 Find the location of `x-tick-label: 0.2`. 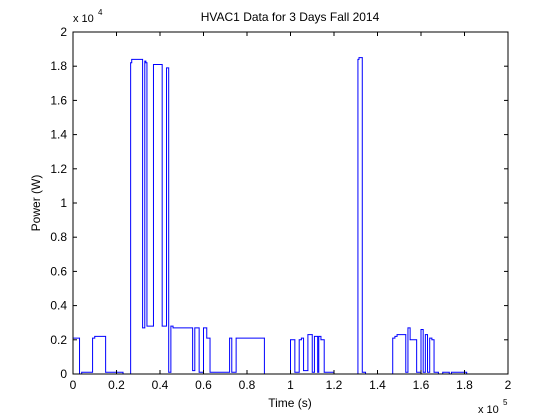

x-tick-label: 0.2 is located at coordinates (116, 385).